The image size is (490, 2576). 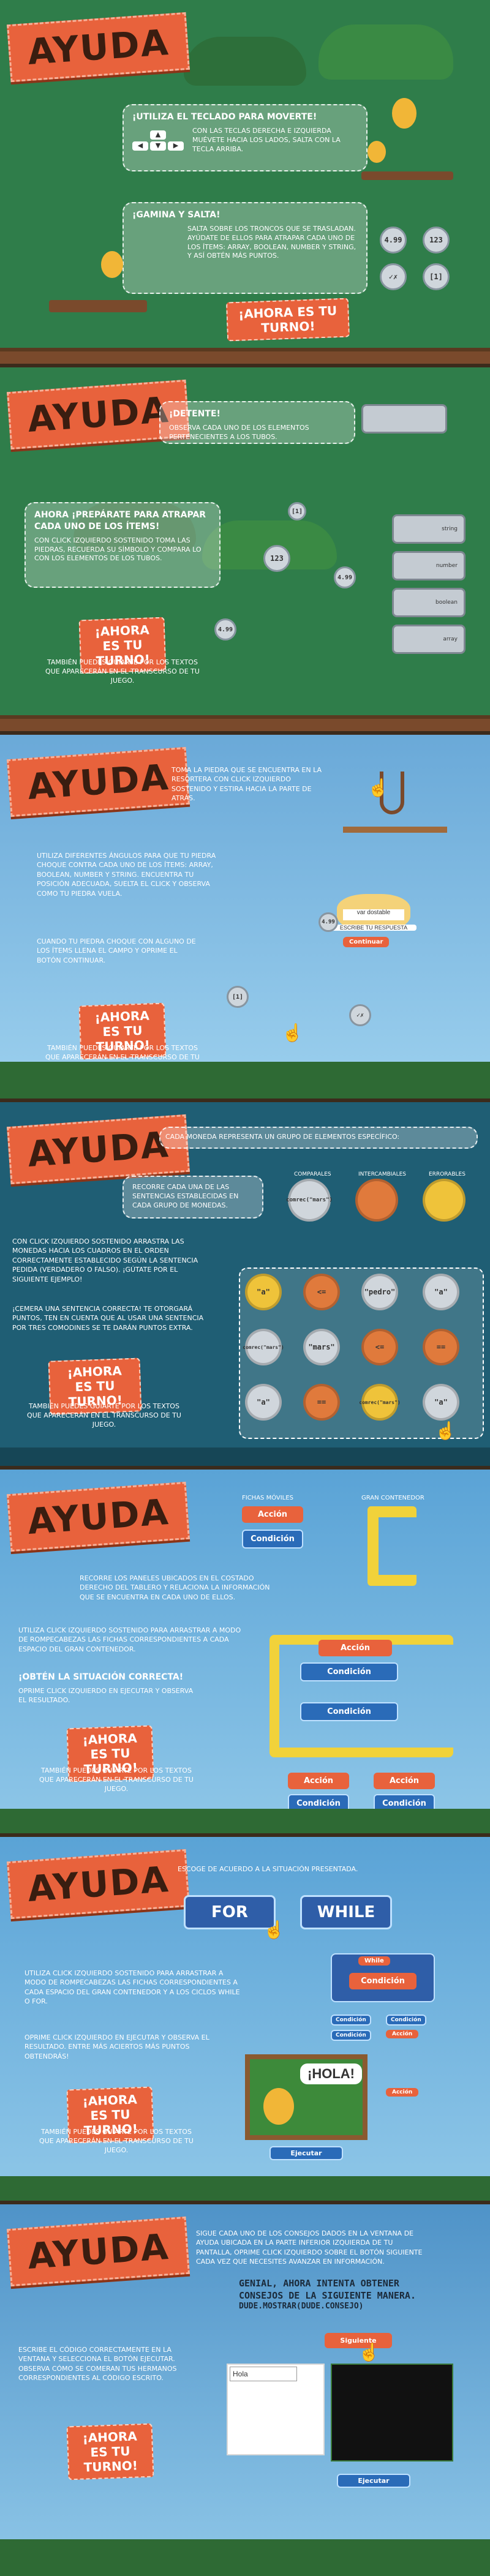 What do you see at coordinates (288, 320) in the screenshot?
I see `your-turn-banner: ¡AHORA ES TU TURNO!` at bounding box center [288, 320].